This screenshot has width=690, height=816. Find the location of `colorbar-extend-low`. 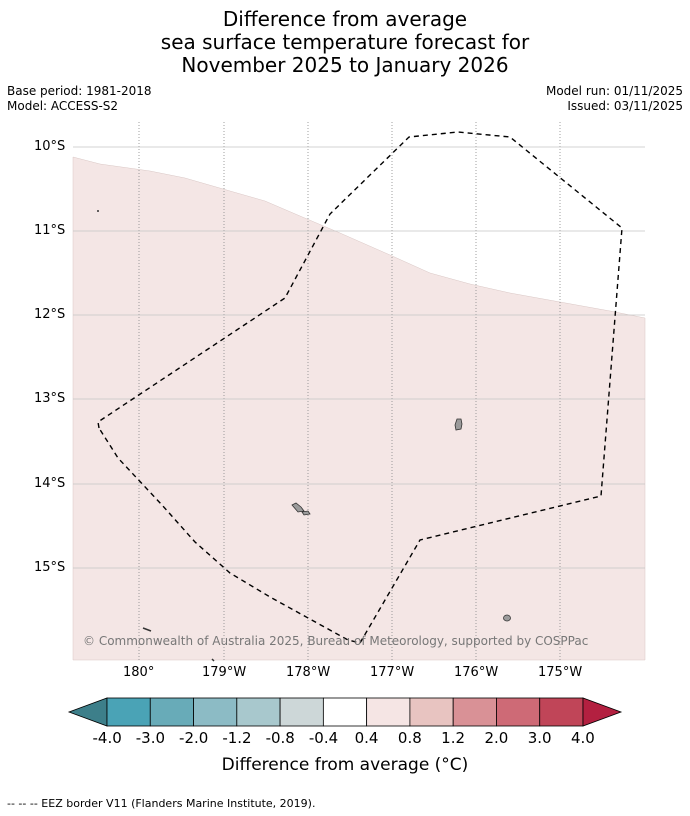

colorbar-extend-low is located at coordinates (87, 712).